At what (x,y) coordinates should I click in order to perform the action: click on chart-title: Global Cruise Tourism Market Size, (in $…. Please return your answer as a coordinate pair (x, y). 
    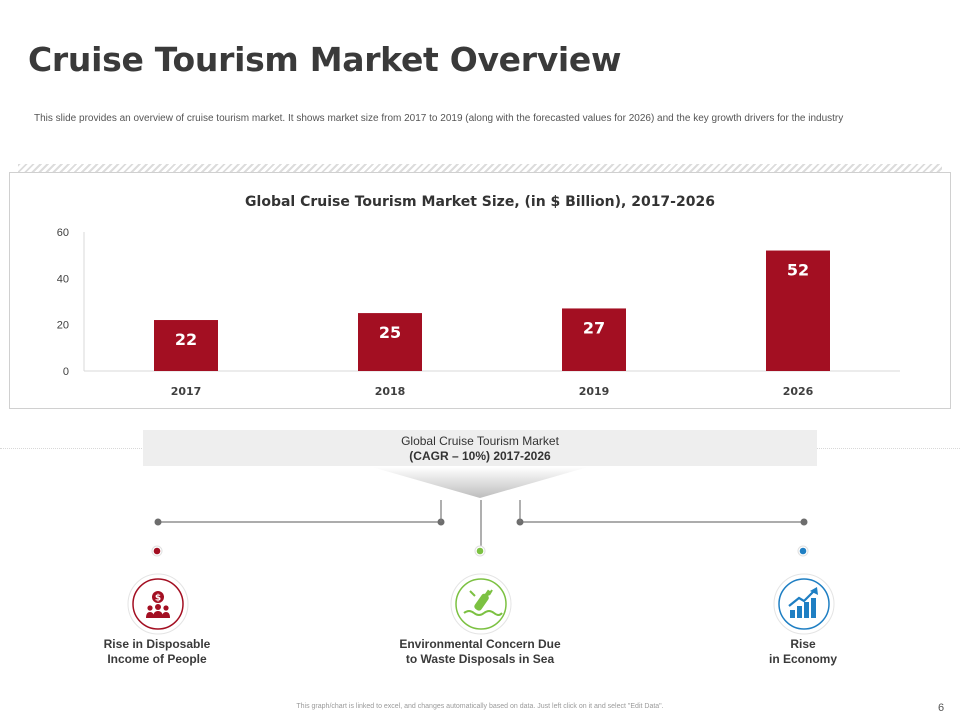
    Looking at the image, I should click on (480, 202).